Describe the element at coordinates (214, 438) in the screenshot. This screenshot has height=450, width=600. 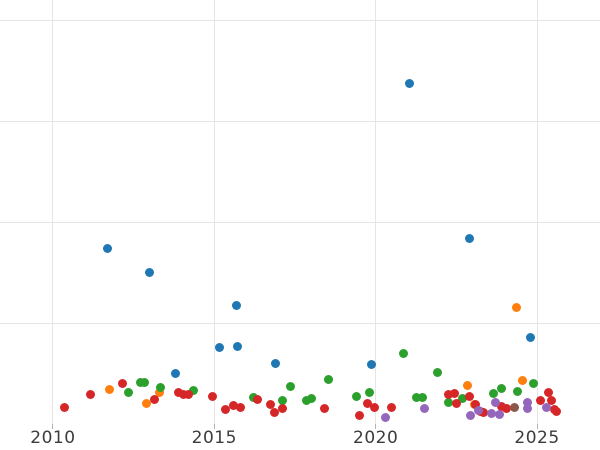
I see `x-tick-label: 2015` at that location.